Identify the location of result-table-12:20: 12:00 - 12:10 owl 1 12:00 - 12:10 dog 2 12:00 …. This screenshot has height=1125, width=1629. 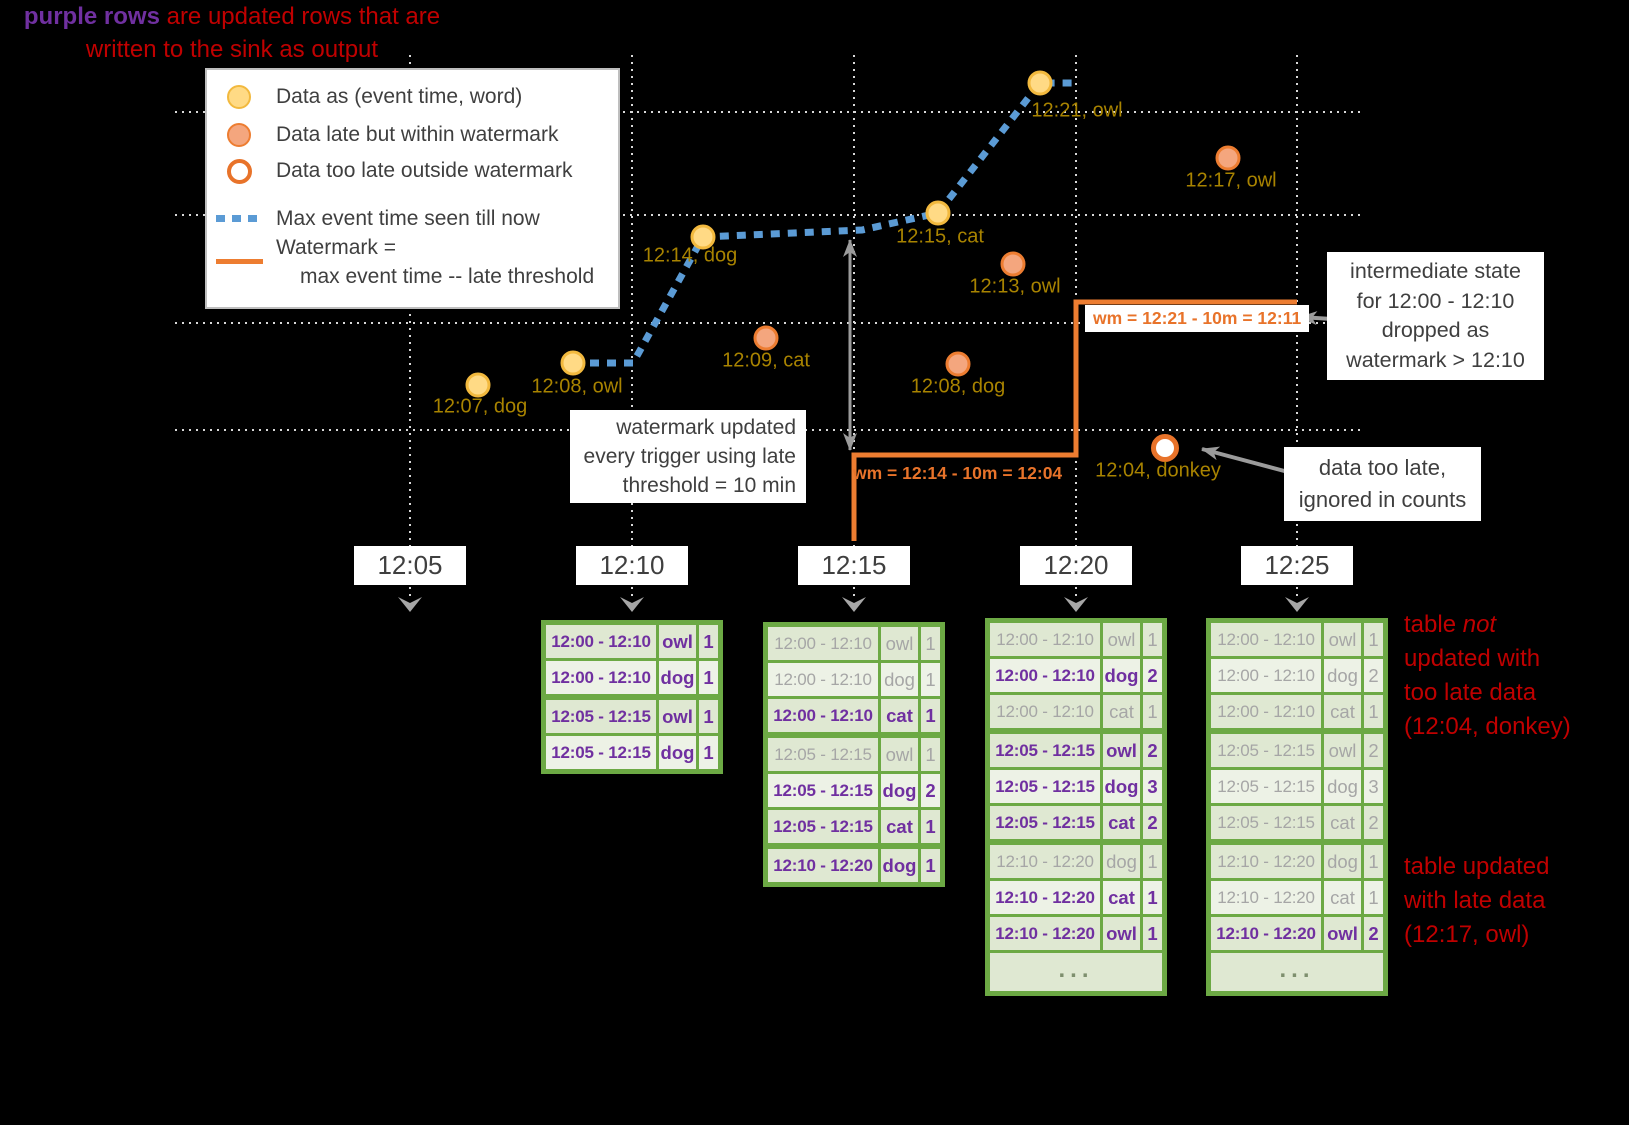
(1076, 807).